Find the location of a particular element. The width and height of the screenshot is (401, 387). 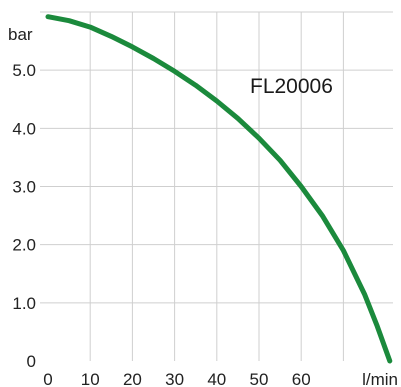

x-tick-label: 40 is located at coordinates (216, 378).